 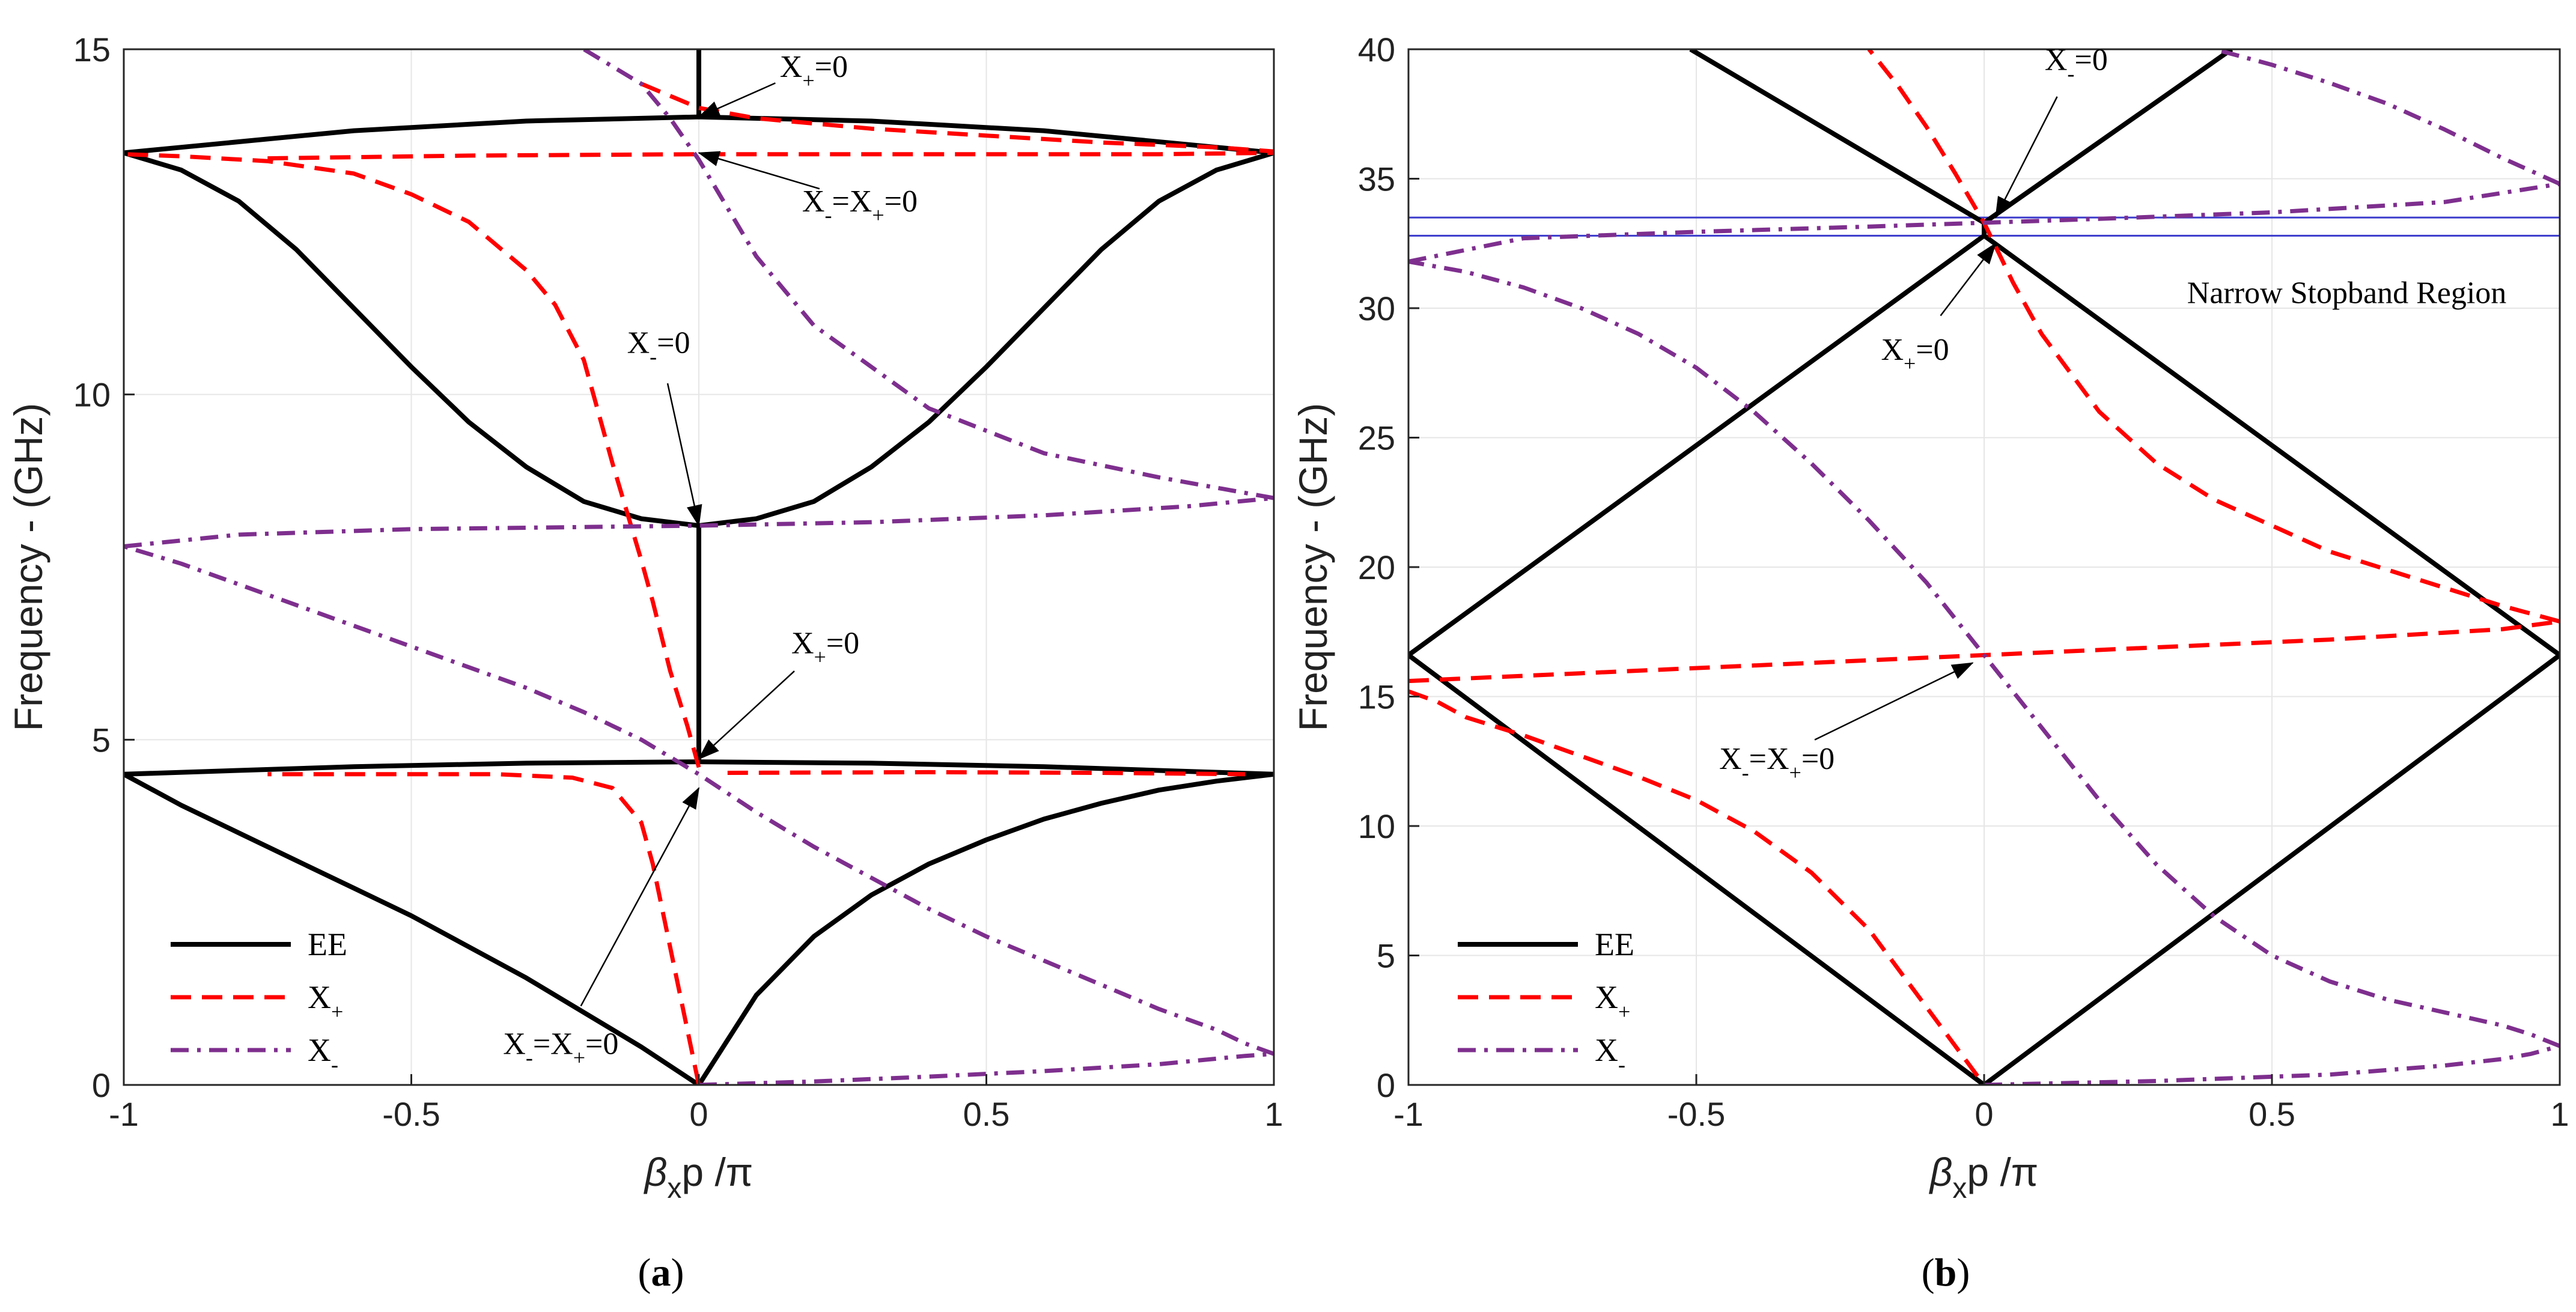 I want to click on y-tick-label: 40, so click(x=1376, y=49).